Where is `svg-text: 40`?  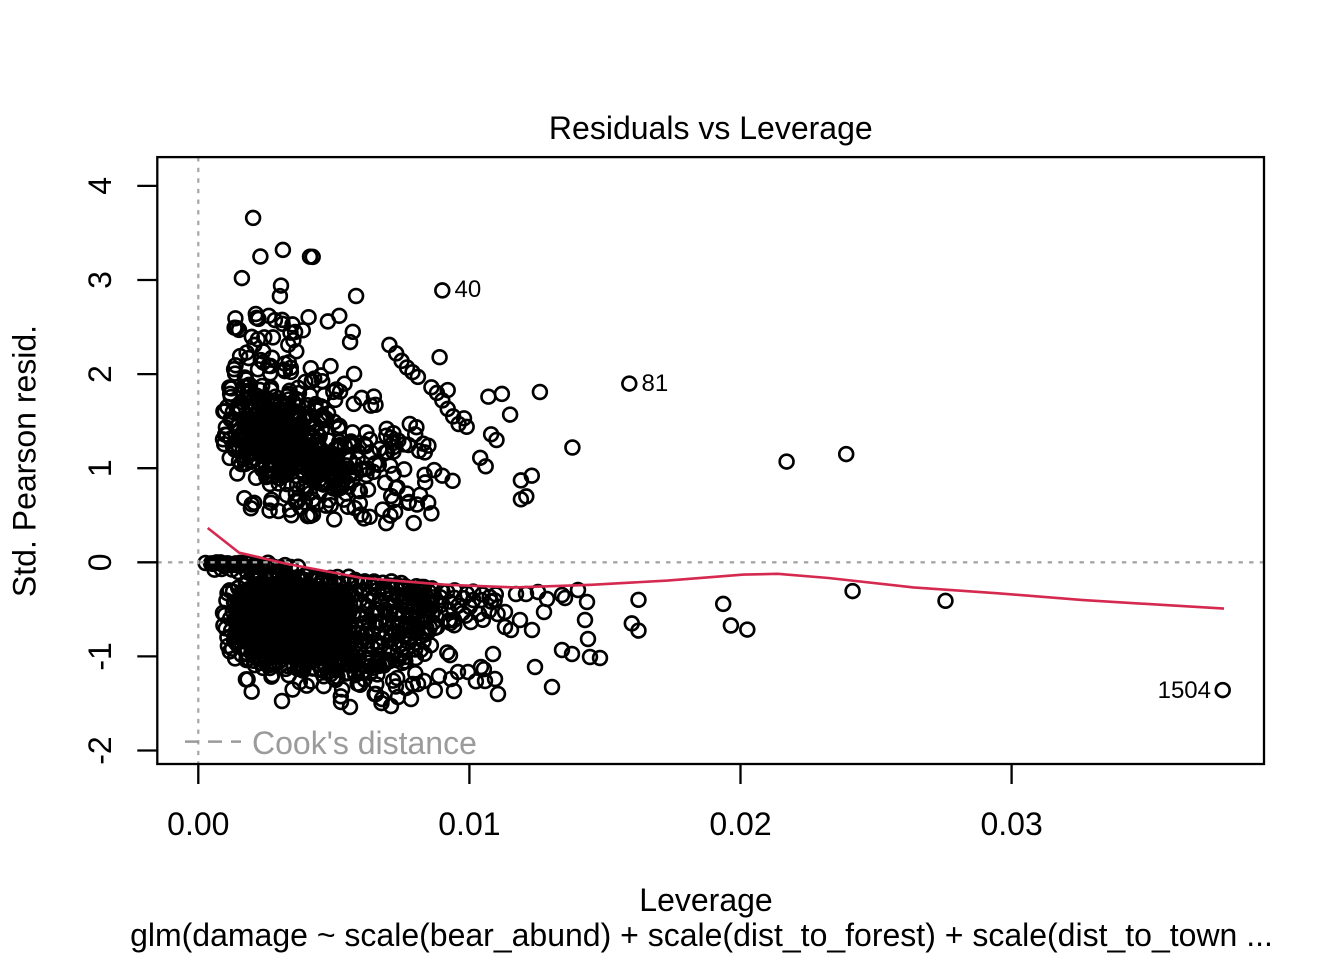
svg-text: 40 is located at coordinates (468, 289).